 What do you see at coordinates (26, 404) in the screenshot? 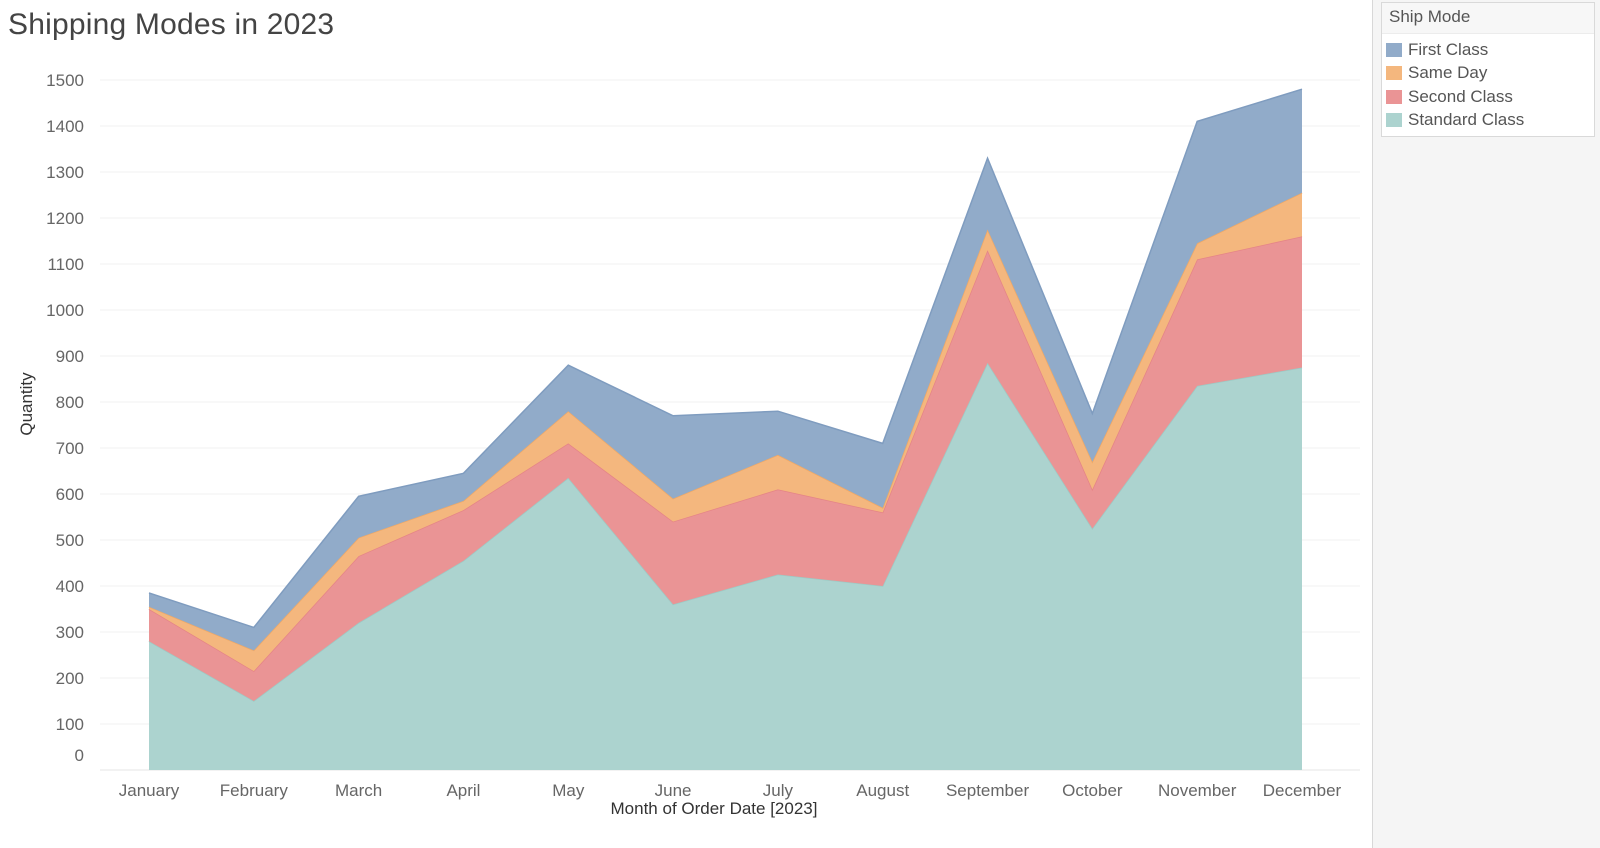
I see `y-axis-title: Quantity` at bounding box center [26, 404].